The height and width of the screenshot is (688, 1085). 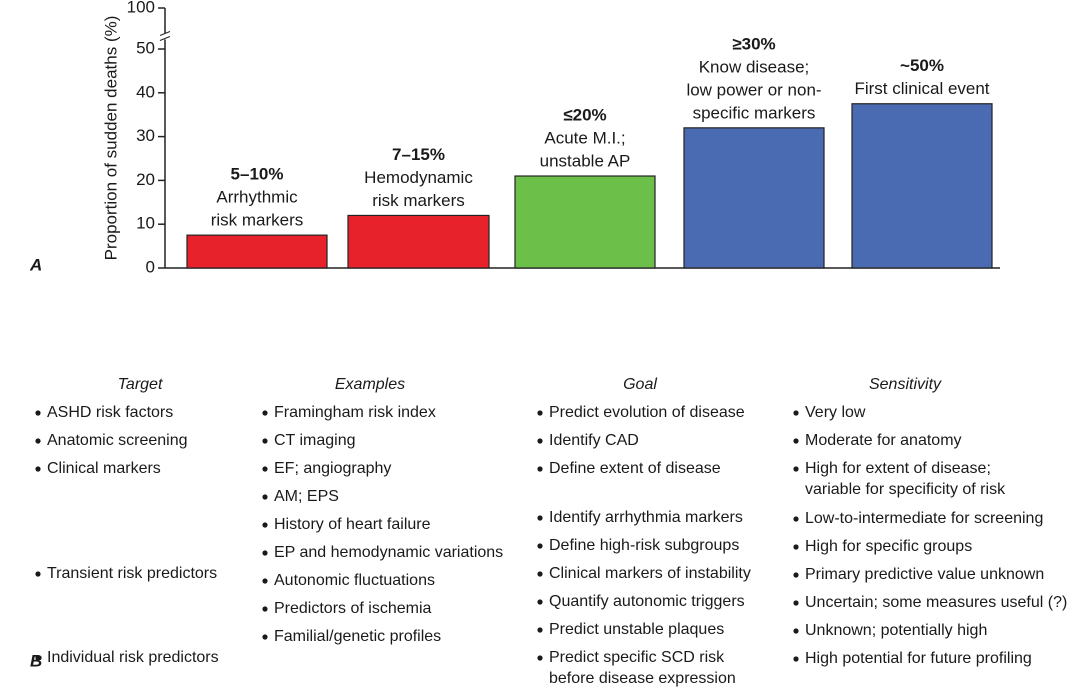 I want to click on y-tick-label: 0, so click(x=150, y=266).